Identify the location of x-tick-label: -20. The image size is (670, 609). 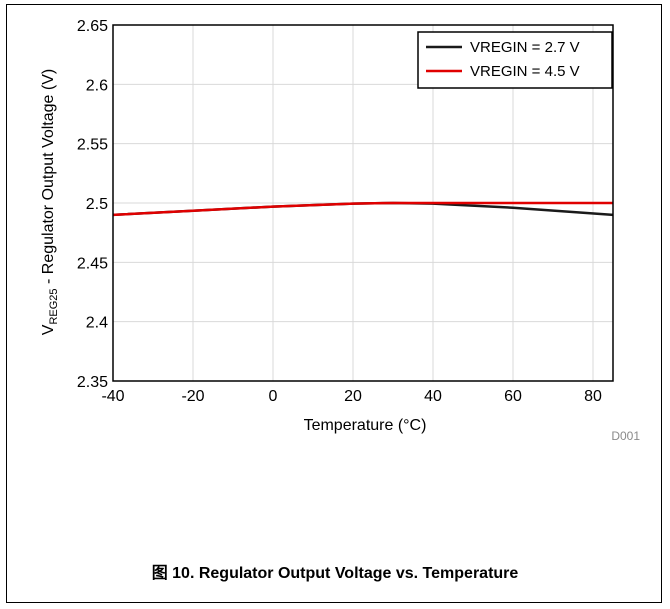
(192, 396).